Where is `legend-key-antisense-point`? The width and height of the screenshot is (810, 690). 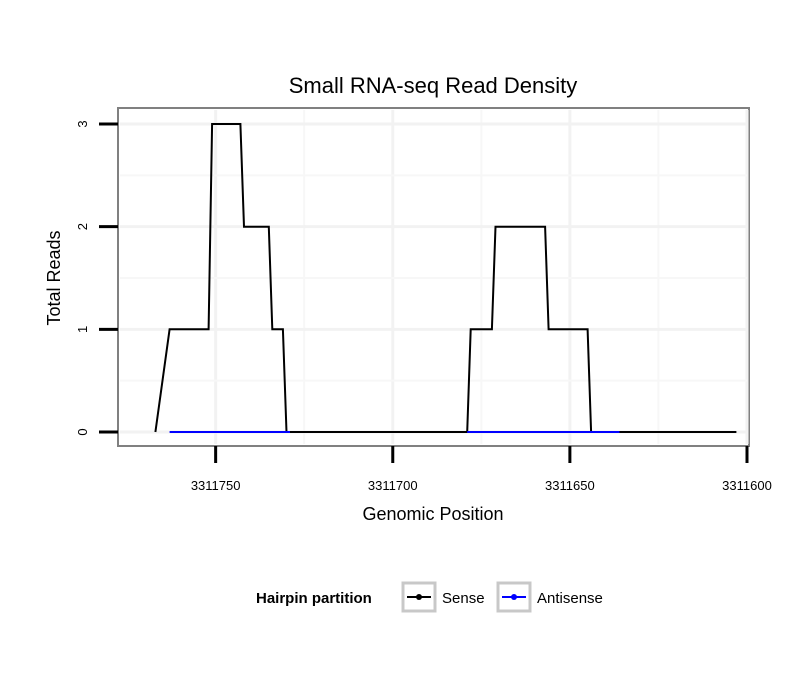
legend-key-antisense-point is located at coordinates (514, 597).